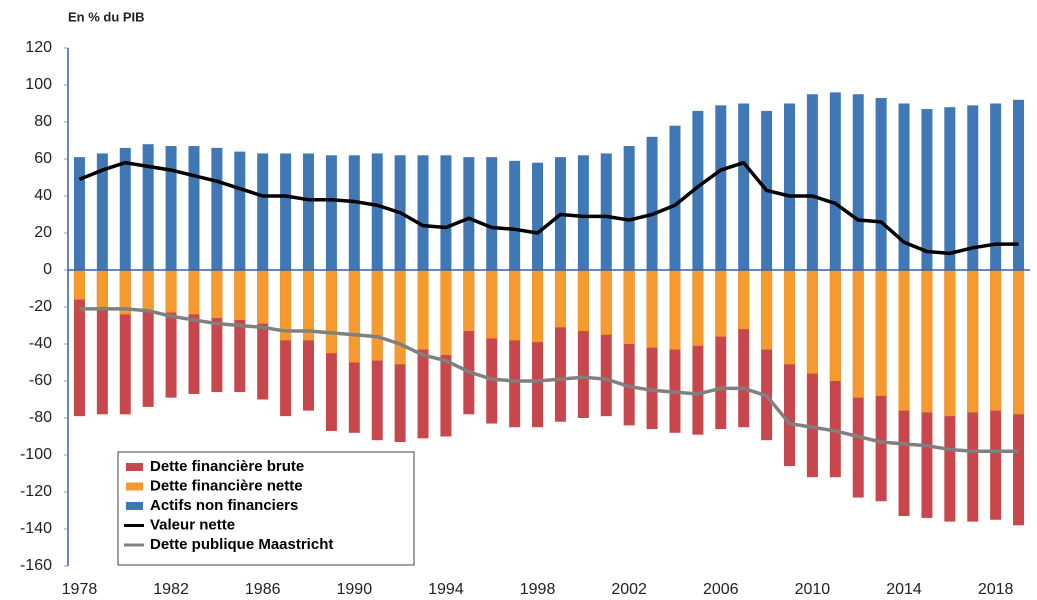 Image resolution: width=1037 pixels, height=600 pixels. Describe the element at coordinates (47, 269) in the screenshot. I see `y-tick-label: 0` at that location.